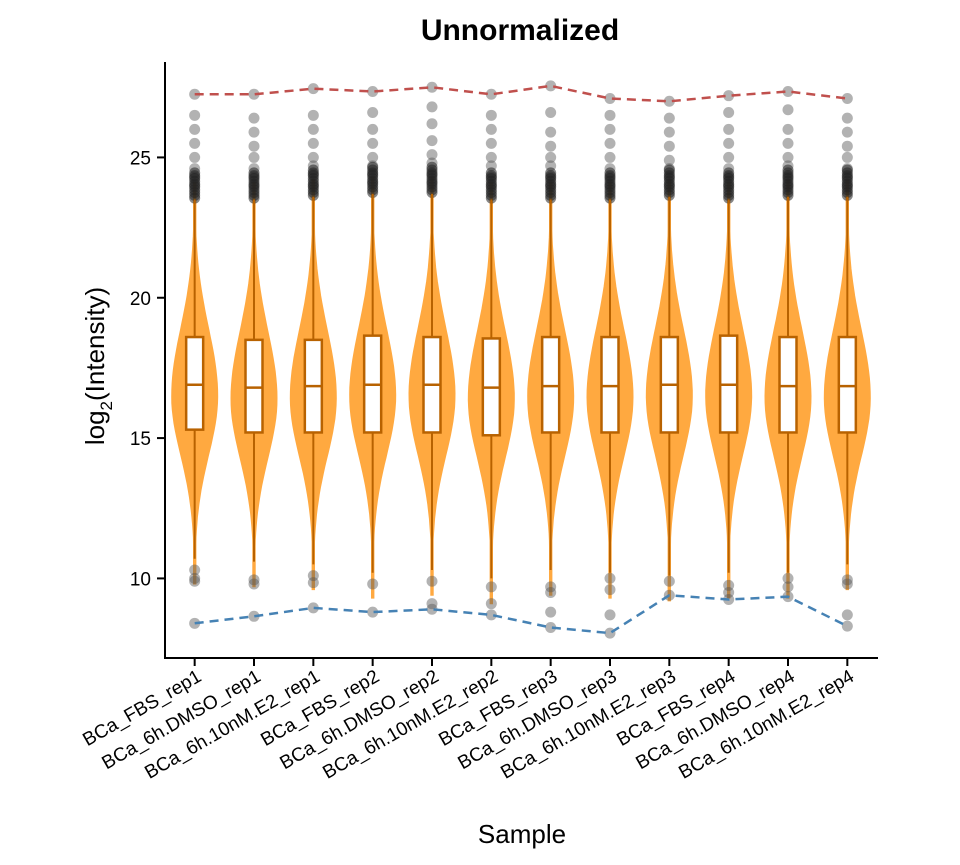 Image resolution: width=960 pixels, height=865 pixels. What do you see at coordinates (521, 614) in the screenshot?
I see `min-dashed-line` at bounding box center [521, 614].